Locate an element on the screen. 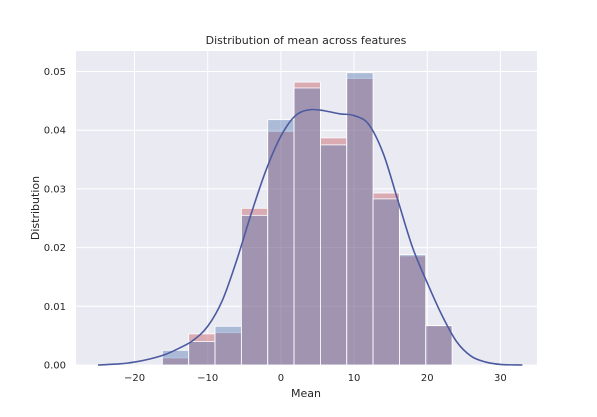 Image resolution: width=597 pixels, height=417 pixels. y-tick-label: 0.03 is located at coordinates (55, 189).